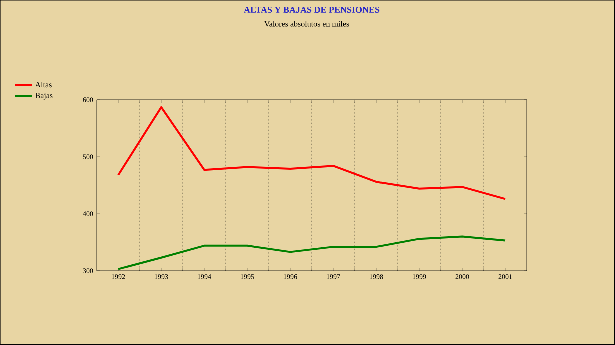  I want to click on legend-label: Bajas, so click(44, 96).